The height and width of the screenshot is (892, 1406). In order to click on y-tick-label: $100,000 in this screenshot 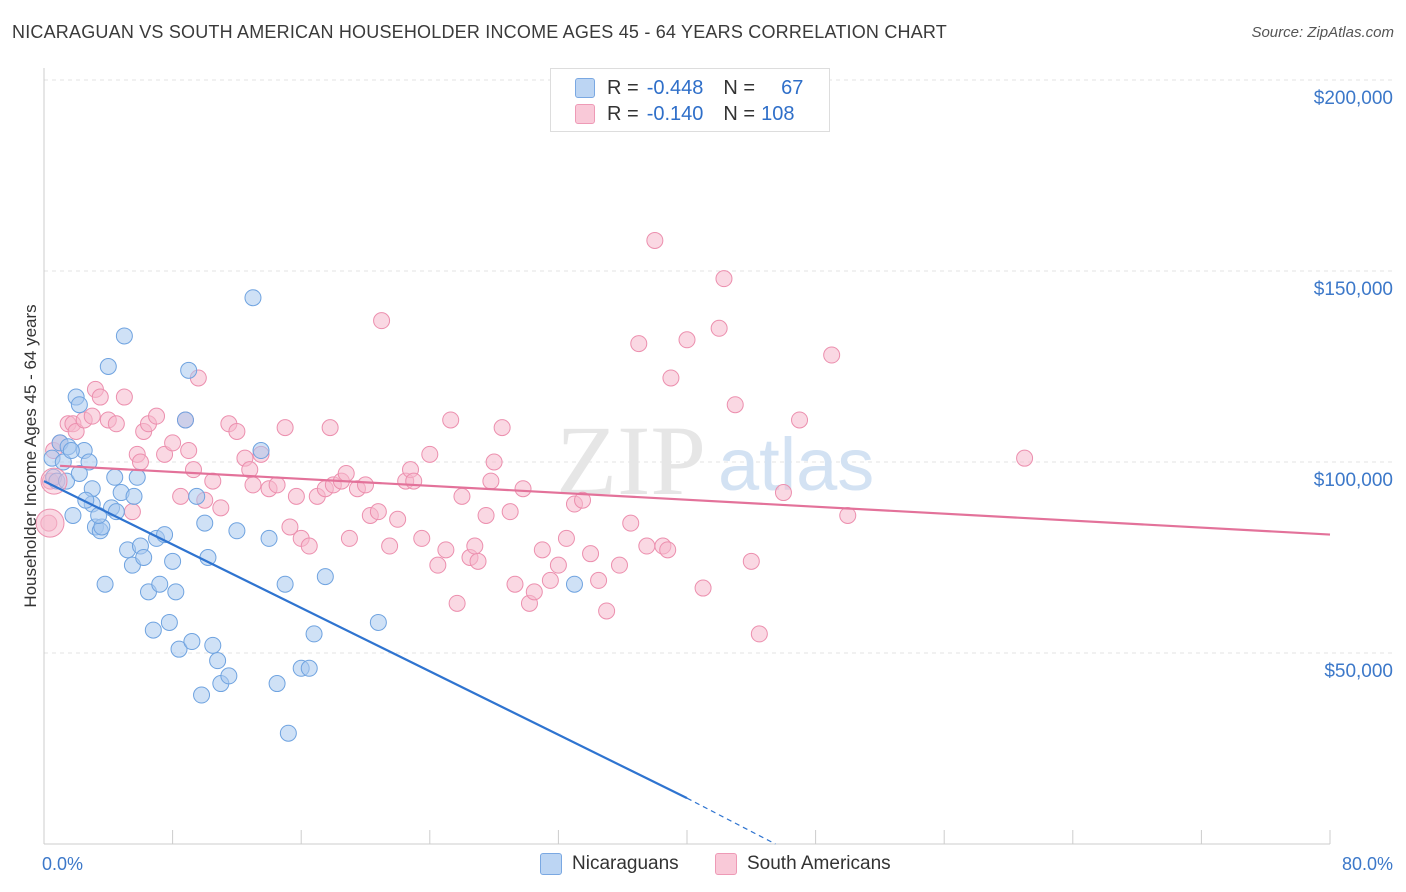, I will do `click(1353, 480)`.